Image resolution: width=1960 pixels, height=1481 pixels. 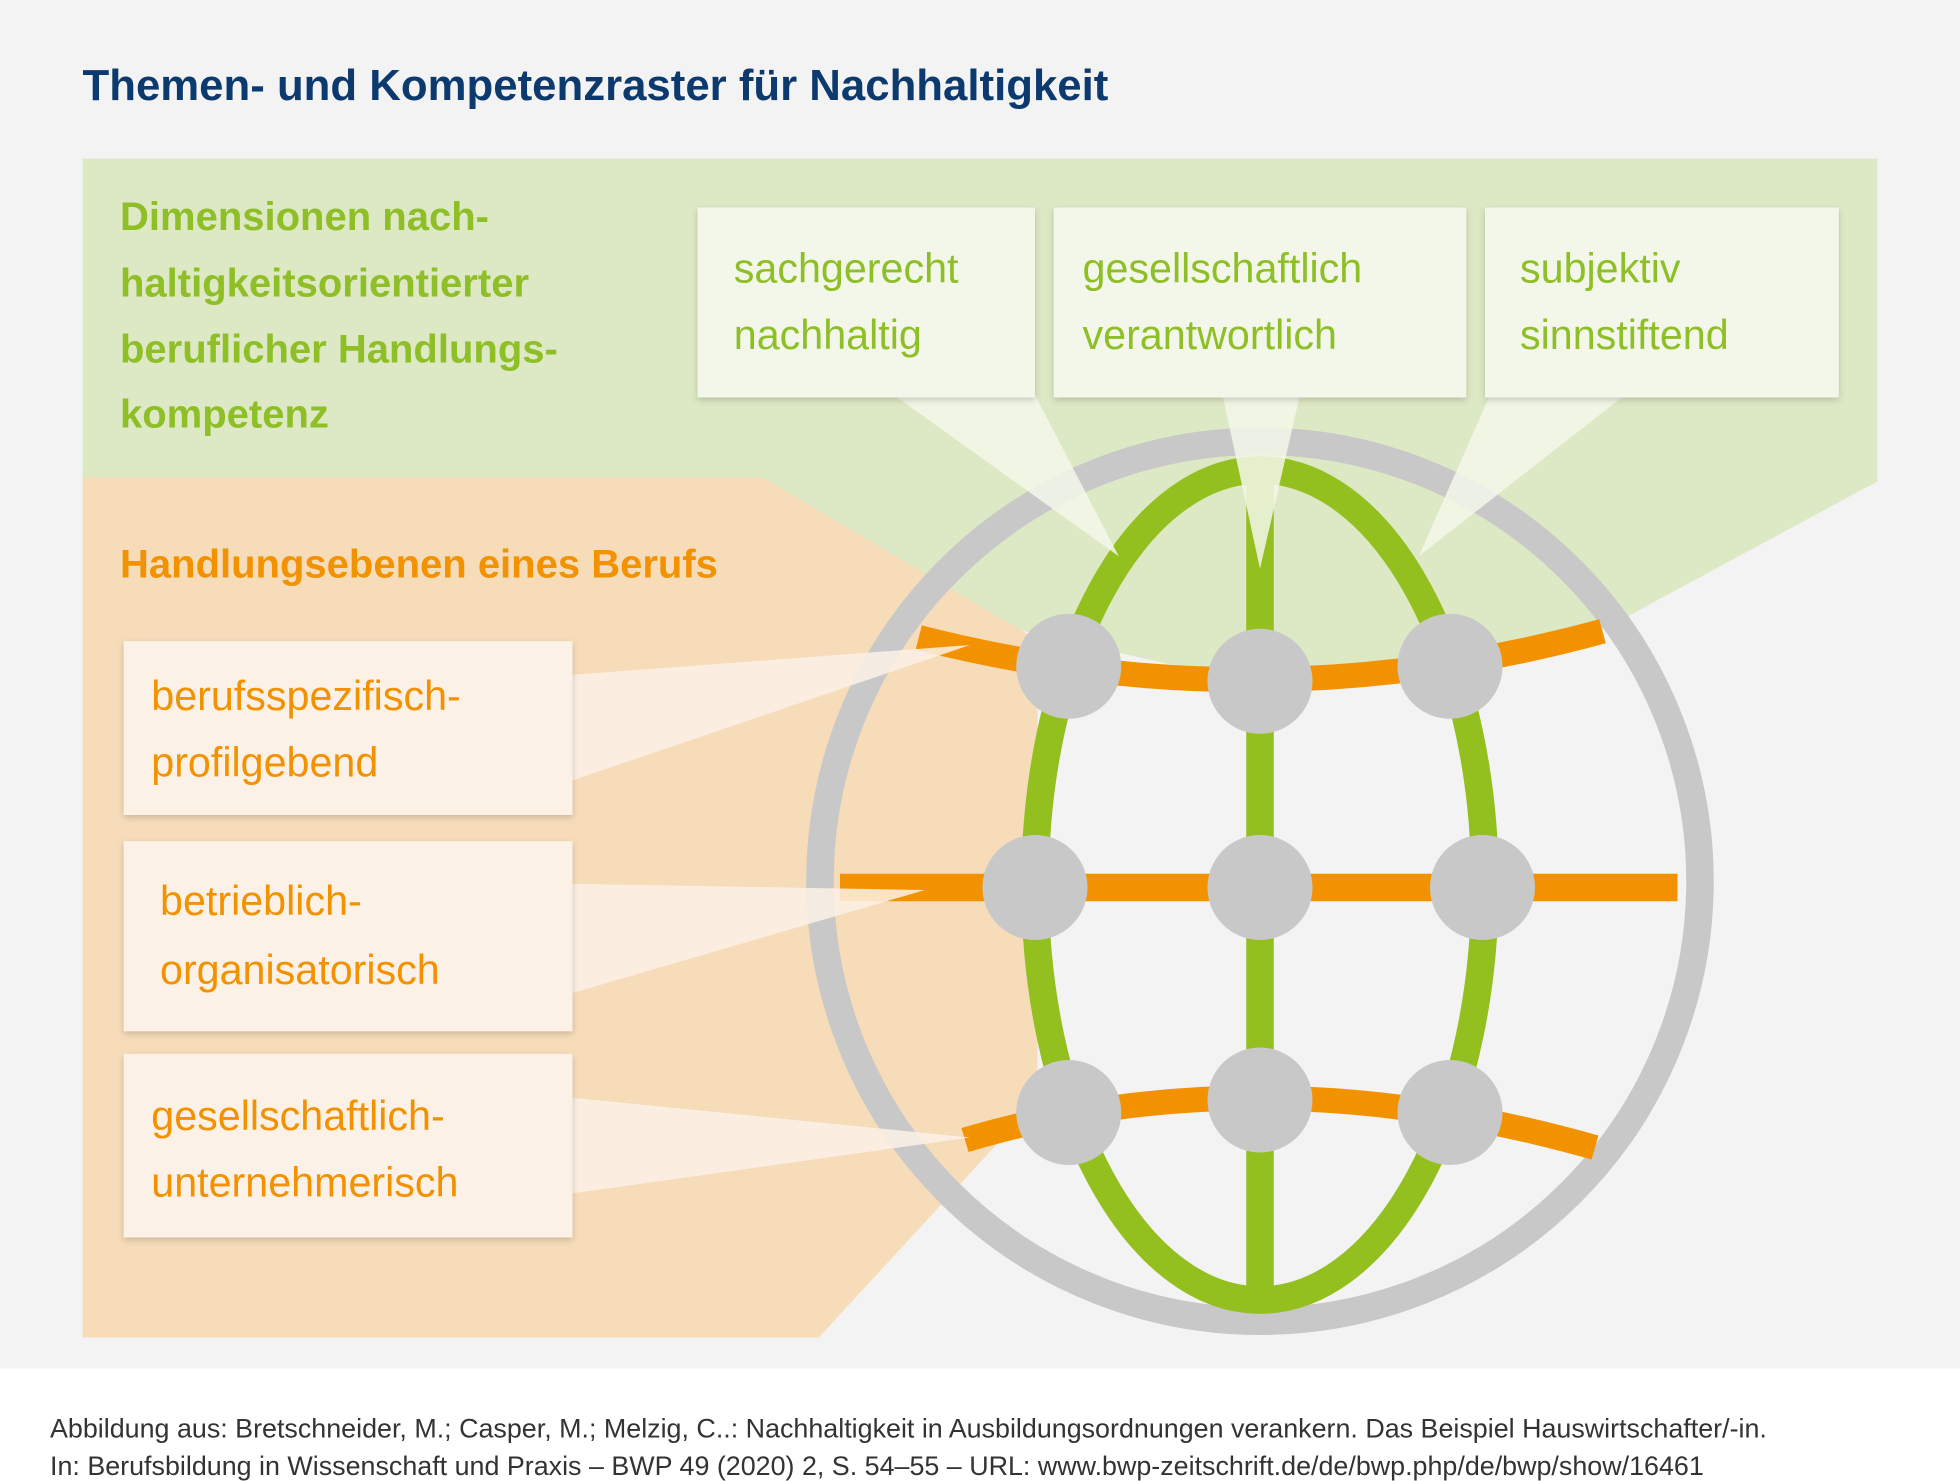 What do you see at coordinates (261, 901) in the screenshot?
I see `level-label: betrieblich-` at bounding box center [261, 901].